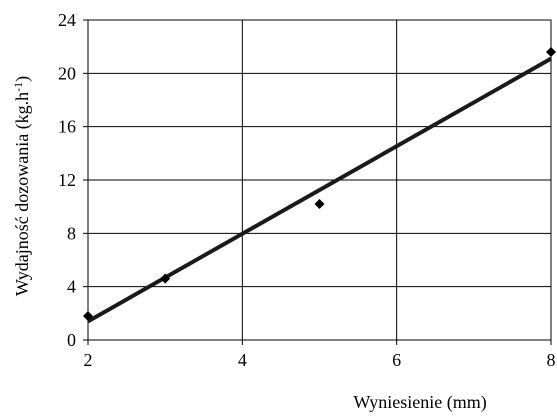 The image size is (557, 416). I want to click on y-axis-title-close: ), so click(22, 79).